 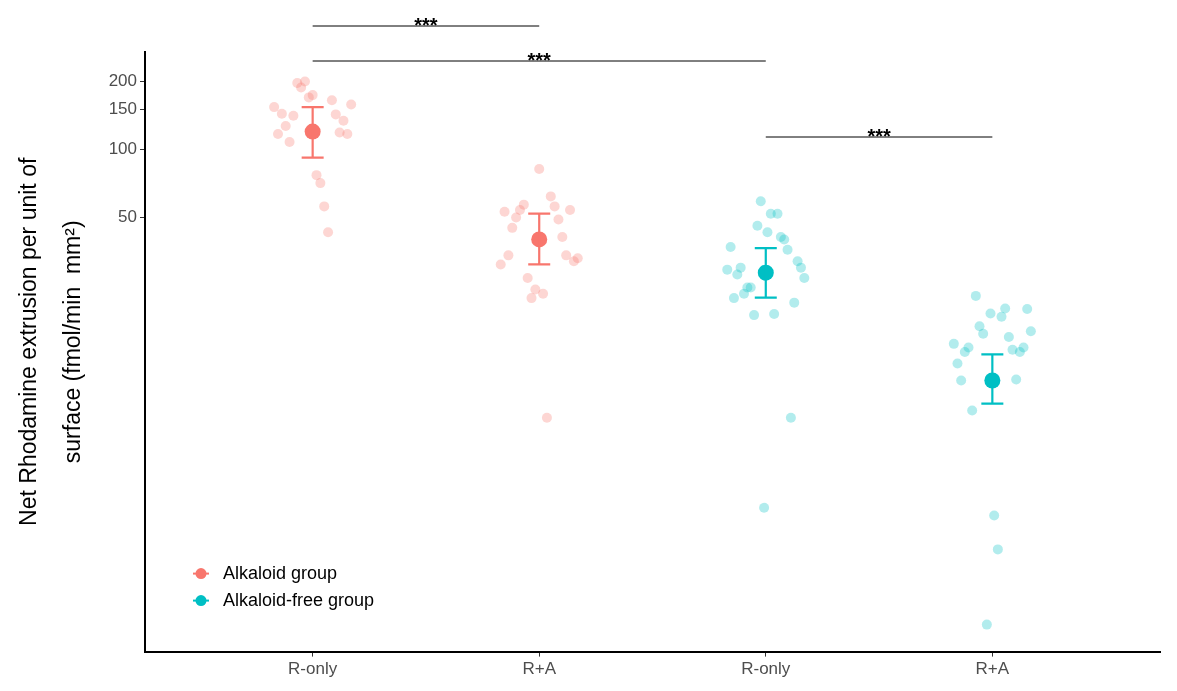 I want to click on y-axis-title: Net Rhodamine extrusion per unit of surface (fmol/min mm²), so click(x=50, y=341).